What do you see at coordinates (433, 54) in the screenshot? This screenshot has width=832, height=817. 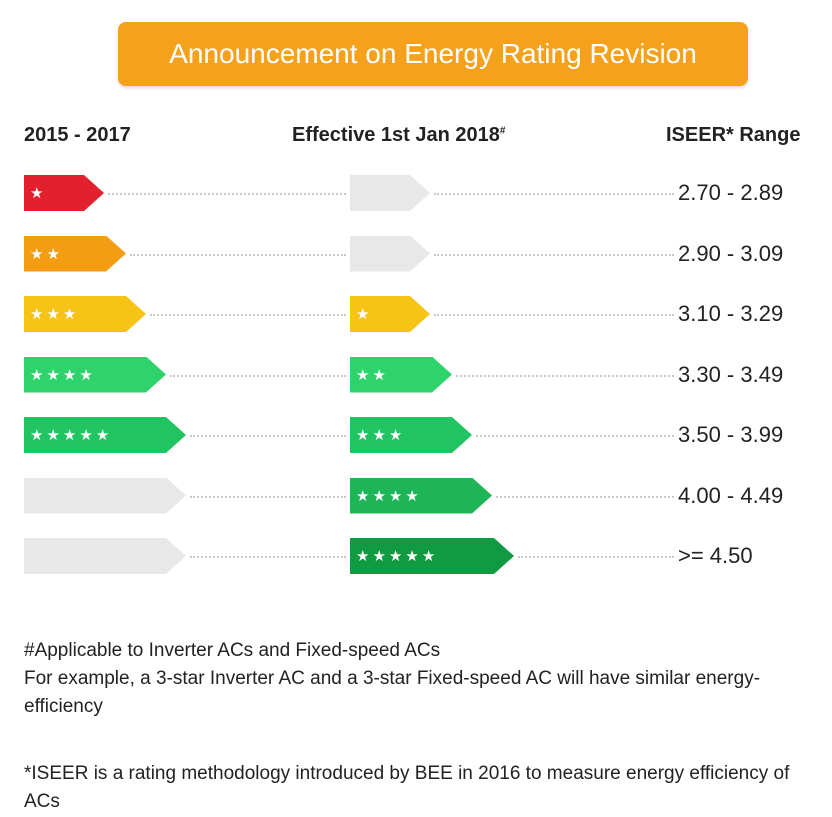 I see `title-banner: Announcement on Energy Rating Revision` at bounding box center [433, 54].